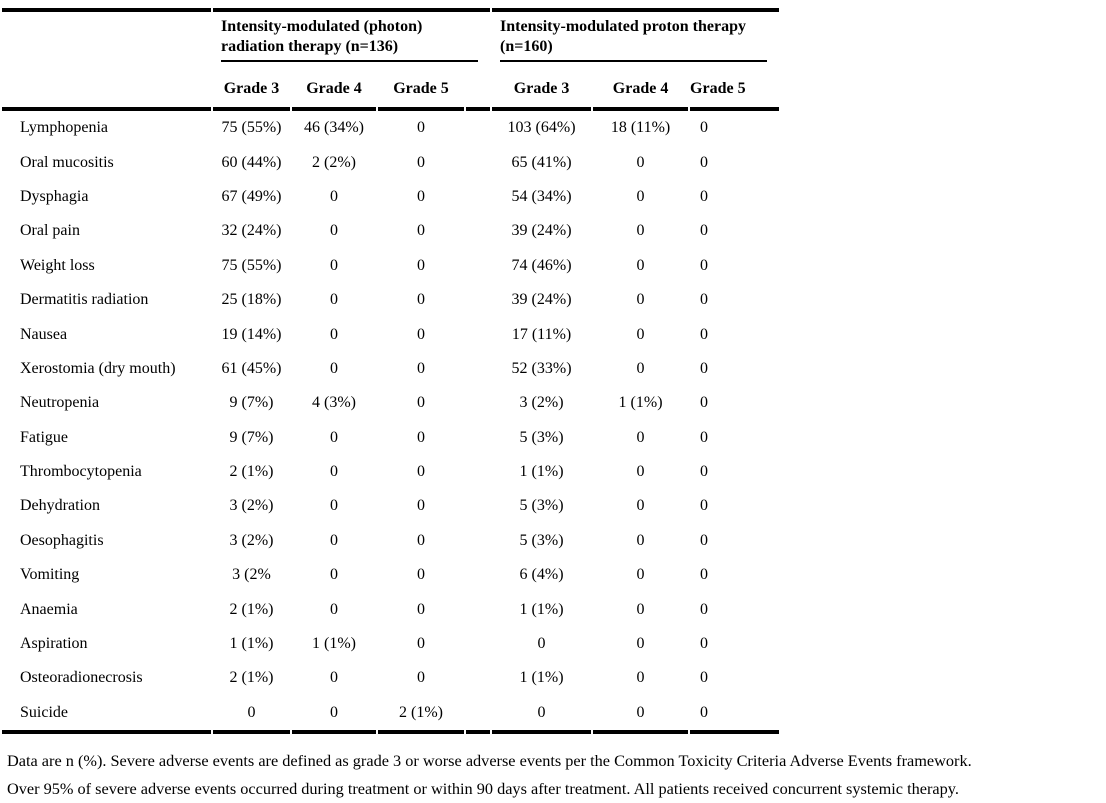  What do you see at coordinates (81, 678) in the screenshot?
I see `row-label: Osteoradionecrosis` at bounding box center [81, 678].